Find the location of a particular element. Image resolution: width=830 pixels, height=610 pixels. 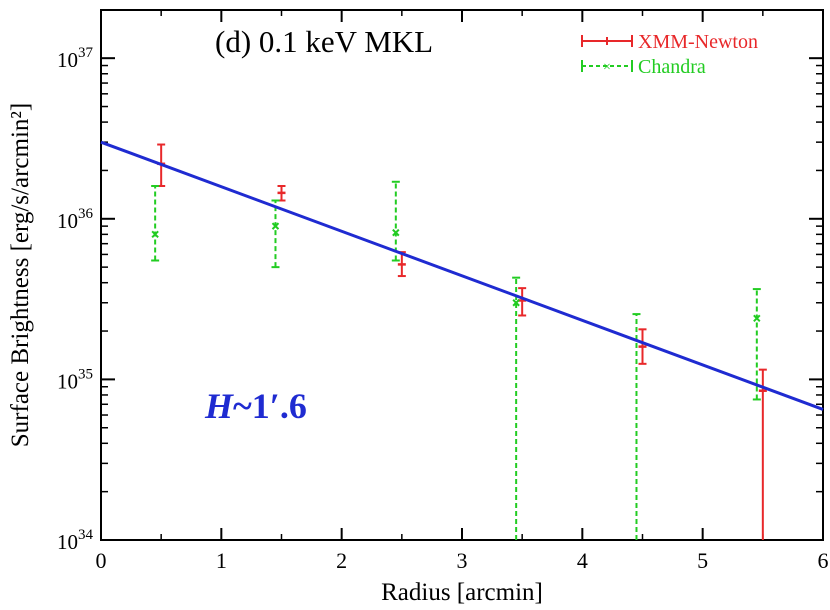

x-tick-label: 3 is located at coordinates (462, 560).